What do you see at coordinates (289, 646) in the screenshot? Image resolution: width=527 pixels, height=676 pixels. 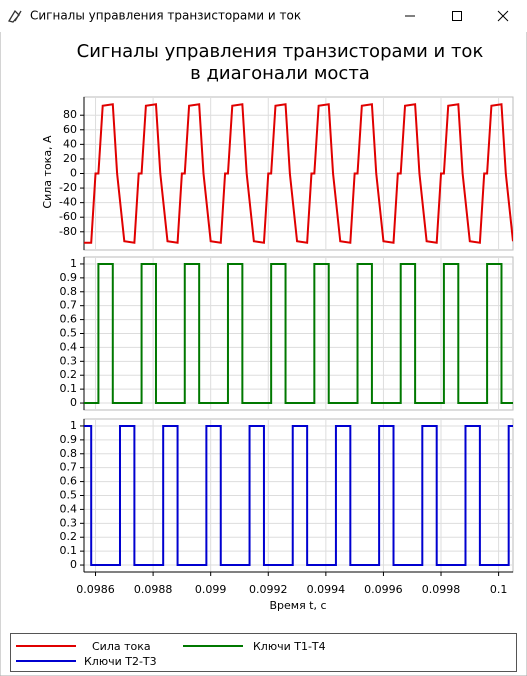 I see `legend-label: Ключи Т1-Т4` at bounding box center [289, 646].